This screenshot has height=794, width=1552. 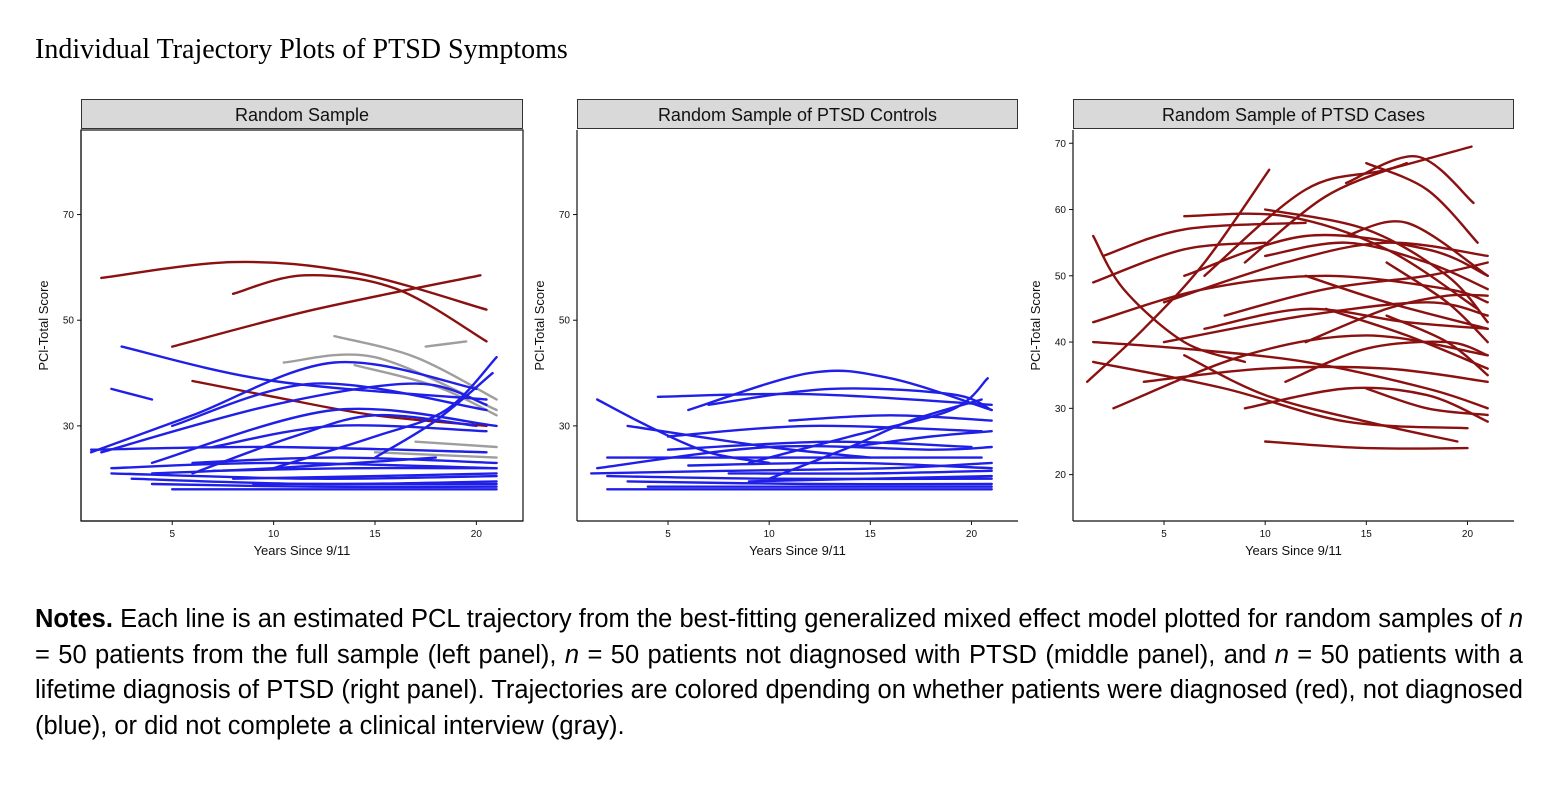 What do you see at coordinates (1061, 475) in the screenshot?
I see `y-tick-label: 20` at bounding box center [1061, 475].